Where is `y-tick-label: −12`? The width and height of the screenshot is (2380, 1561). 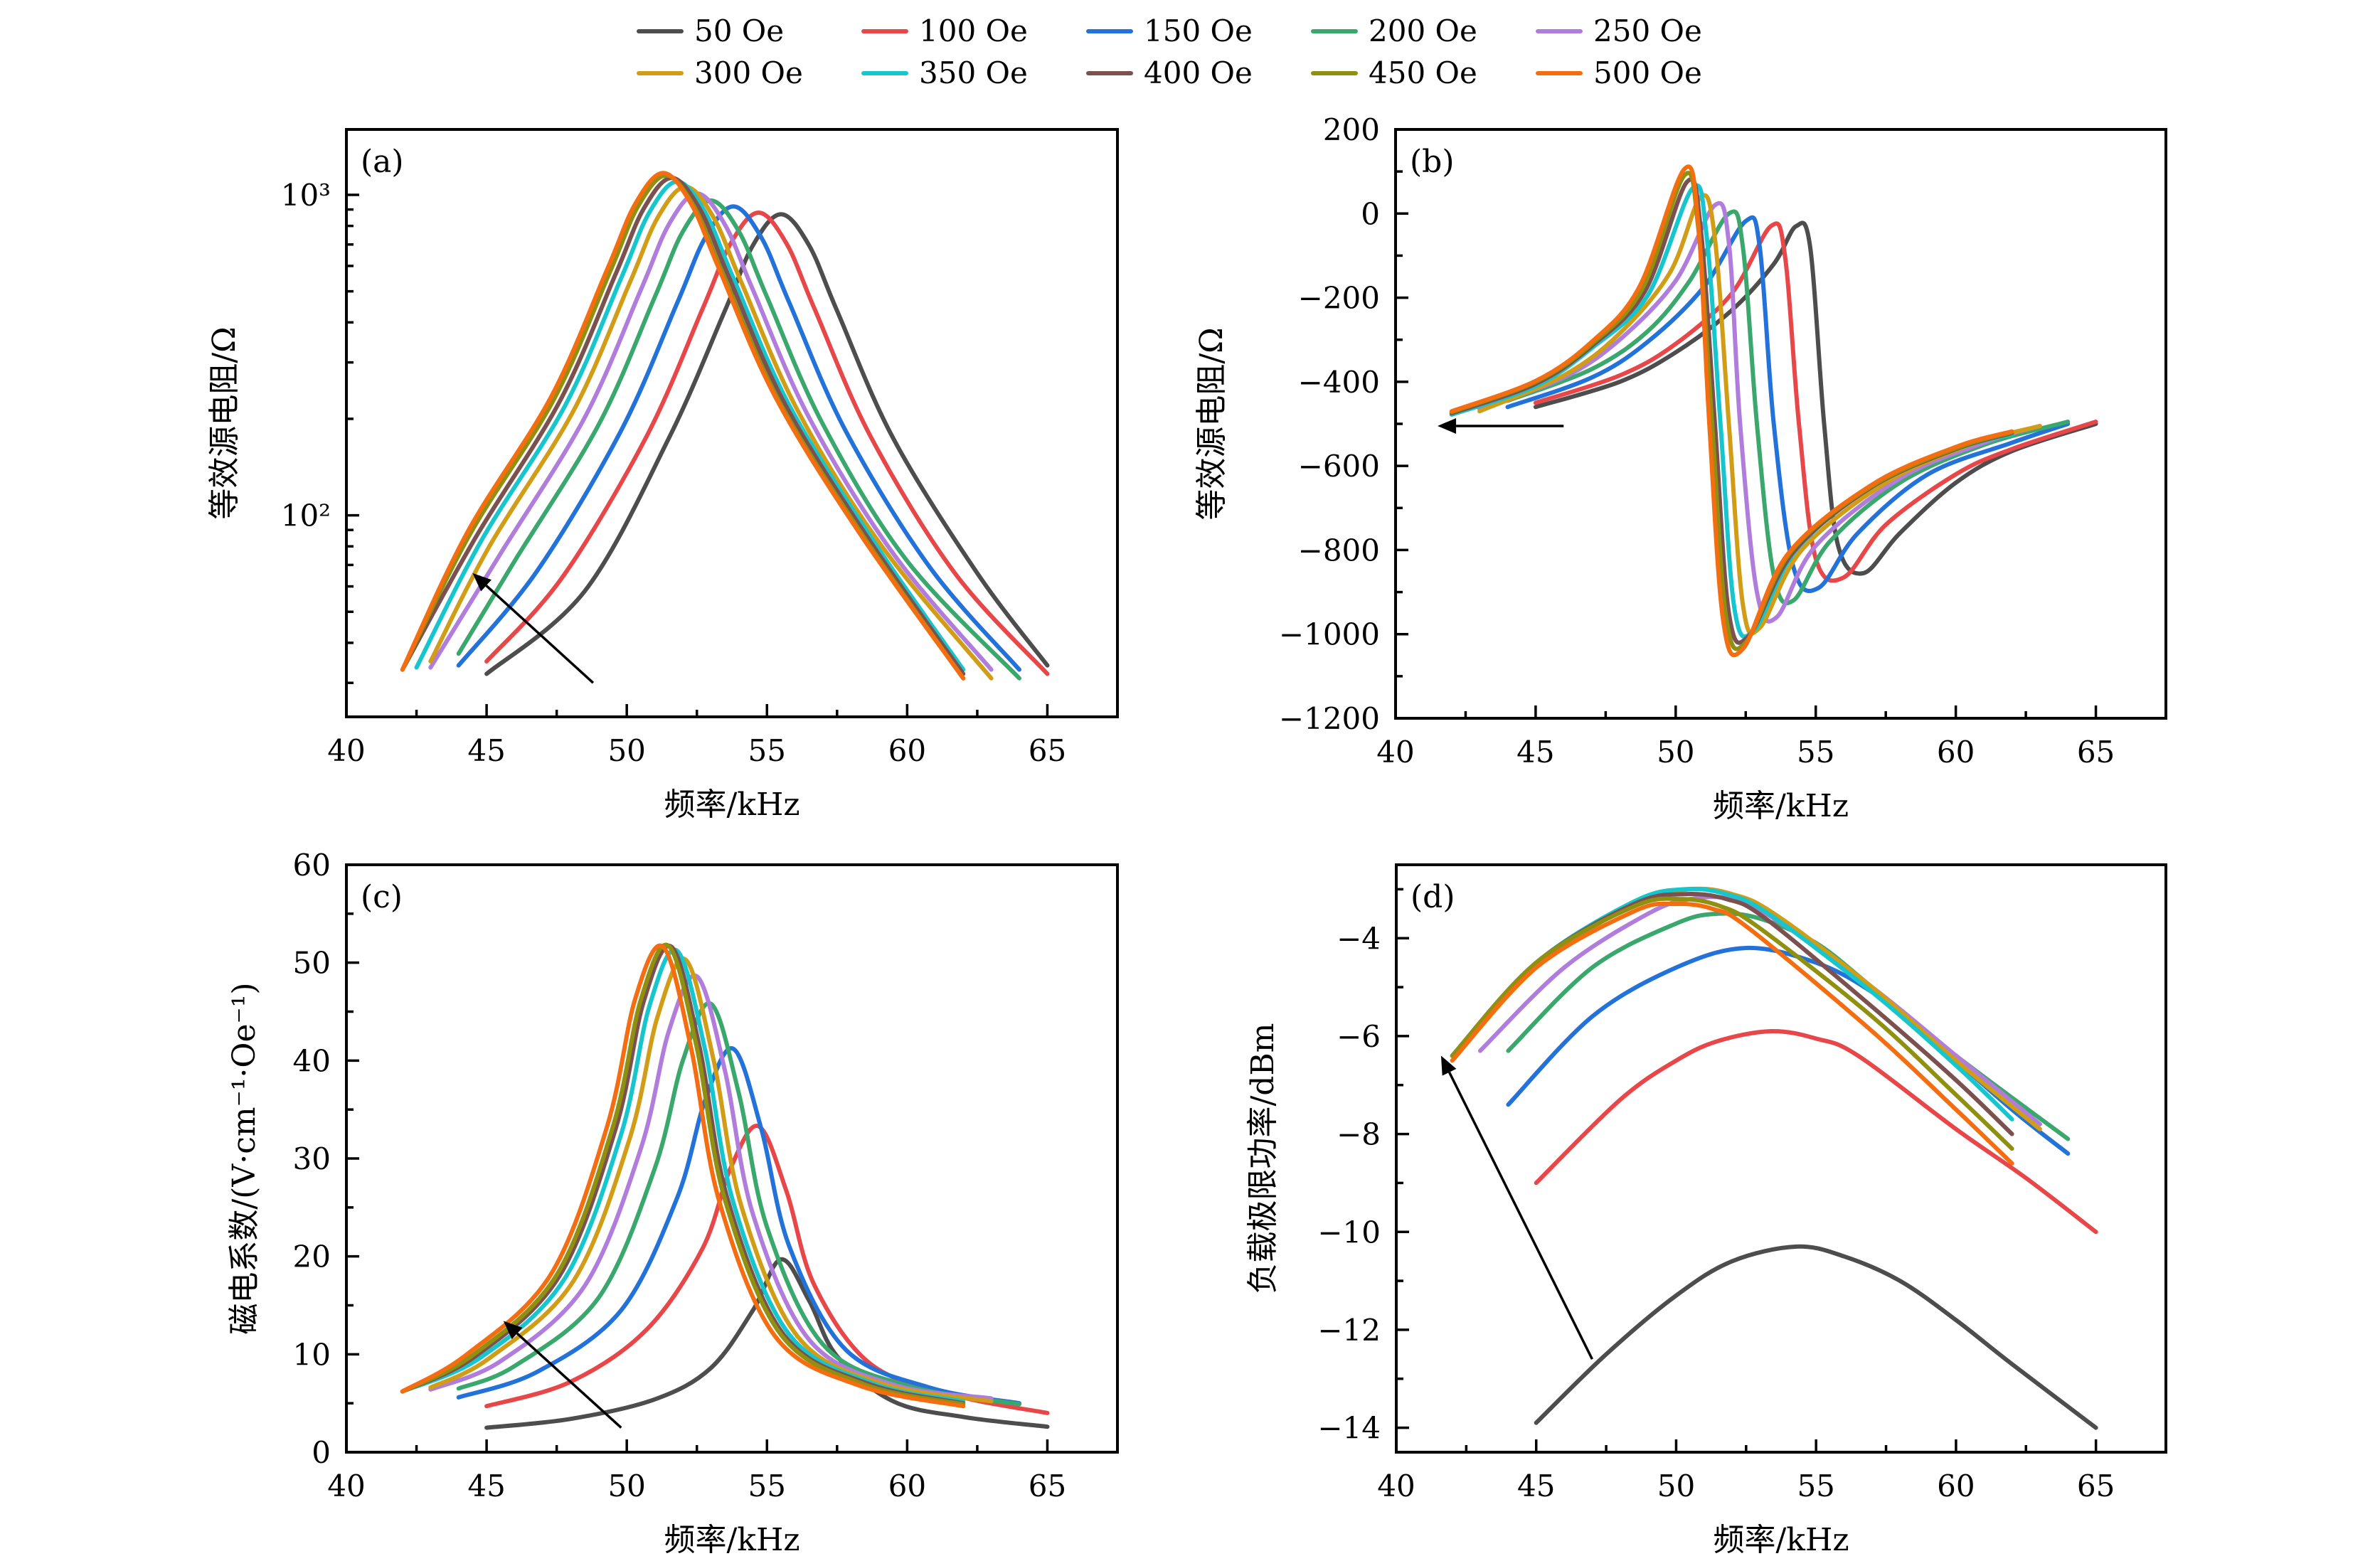 y-tick-label: −12 is located at coordinates (1349, 1330).